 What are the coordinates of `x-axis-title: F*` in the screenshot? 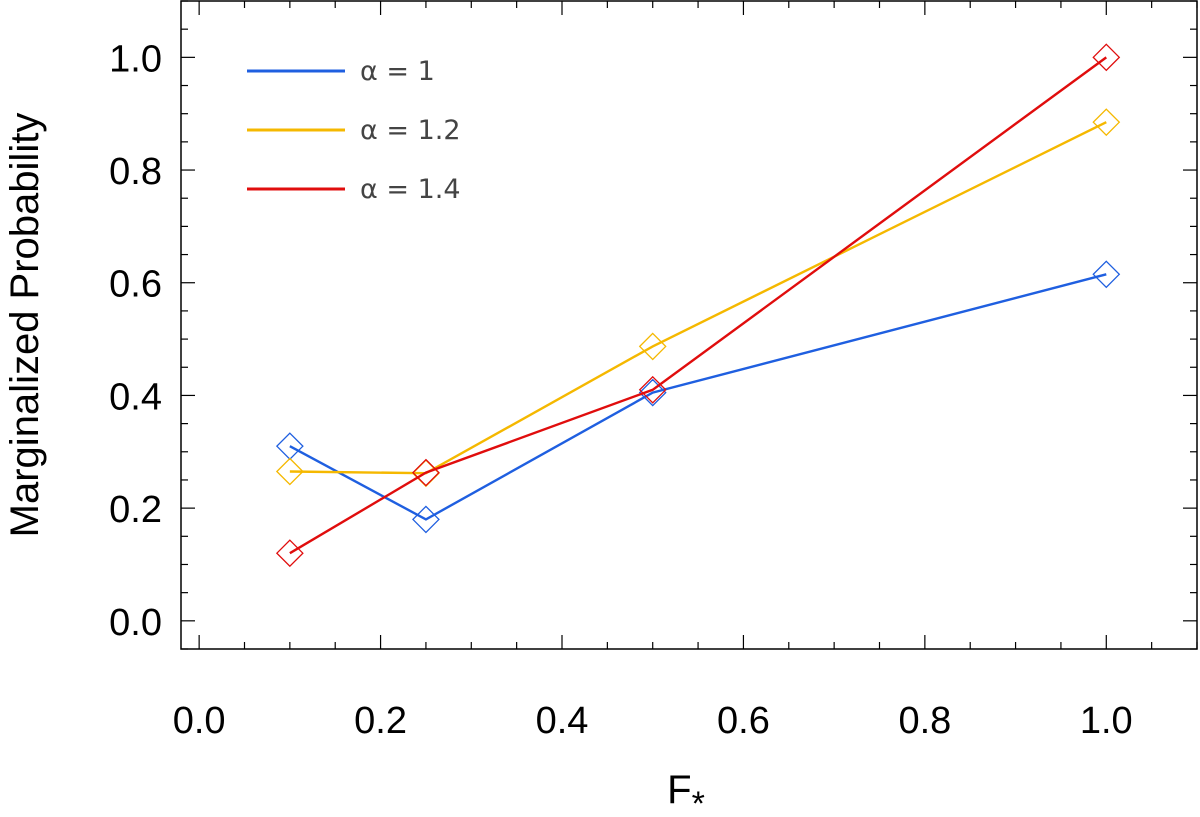 It's located at (686, 792).